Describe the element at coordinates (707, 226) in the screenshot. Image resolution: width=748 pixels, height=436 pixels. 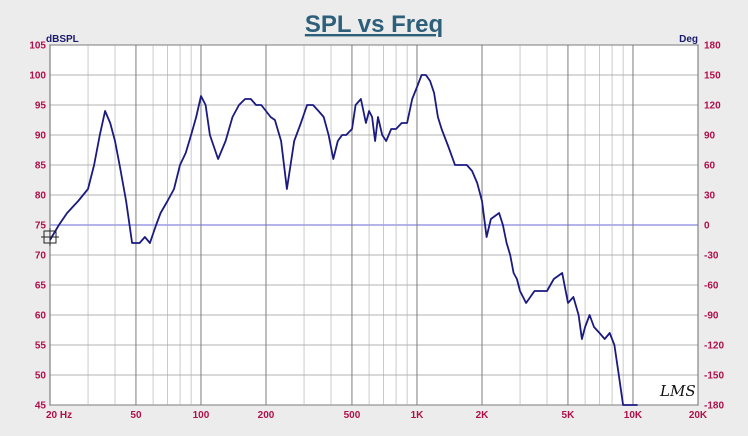
I see `y2-tick-label: 0` at that location.